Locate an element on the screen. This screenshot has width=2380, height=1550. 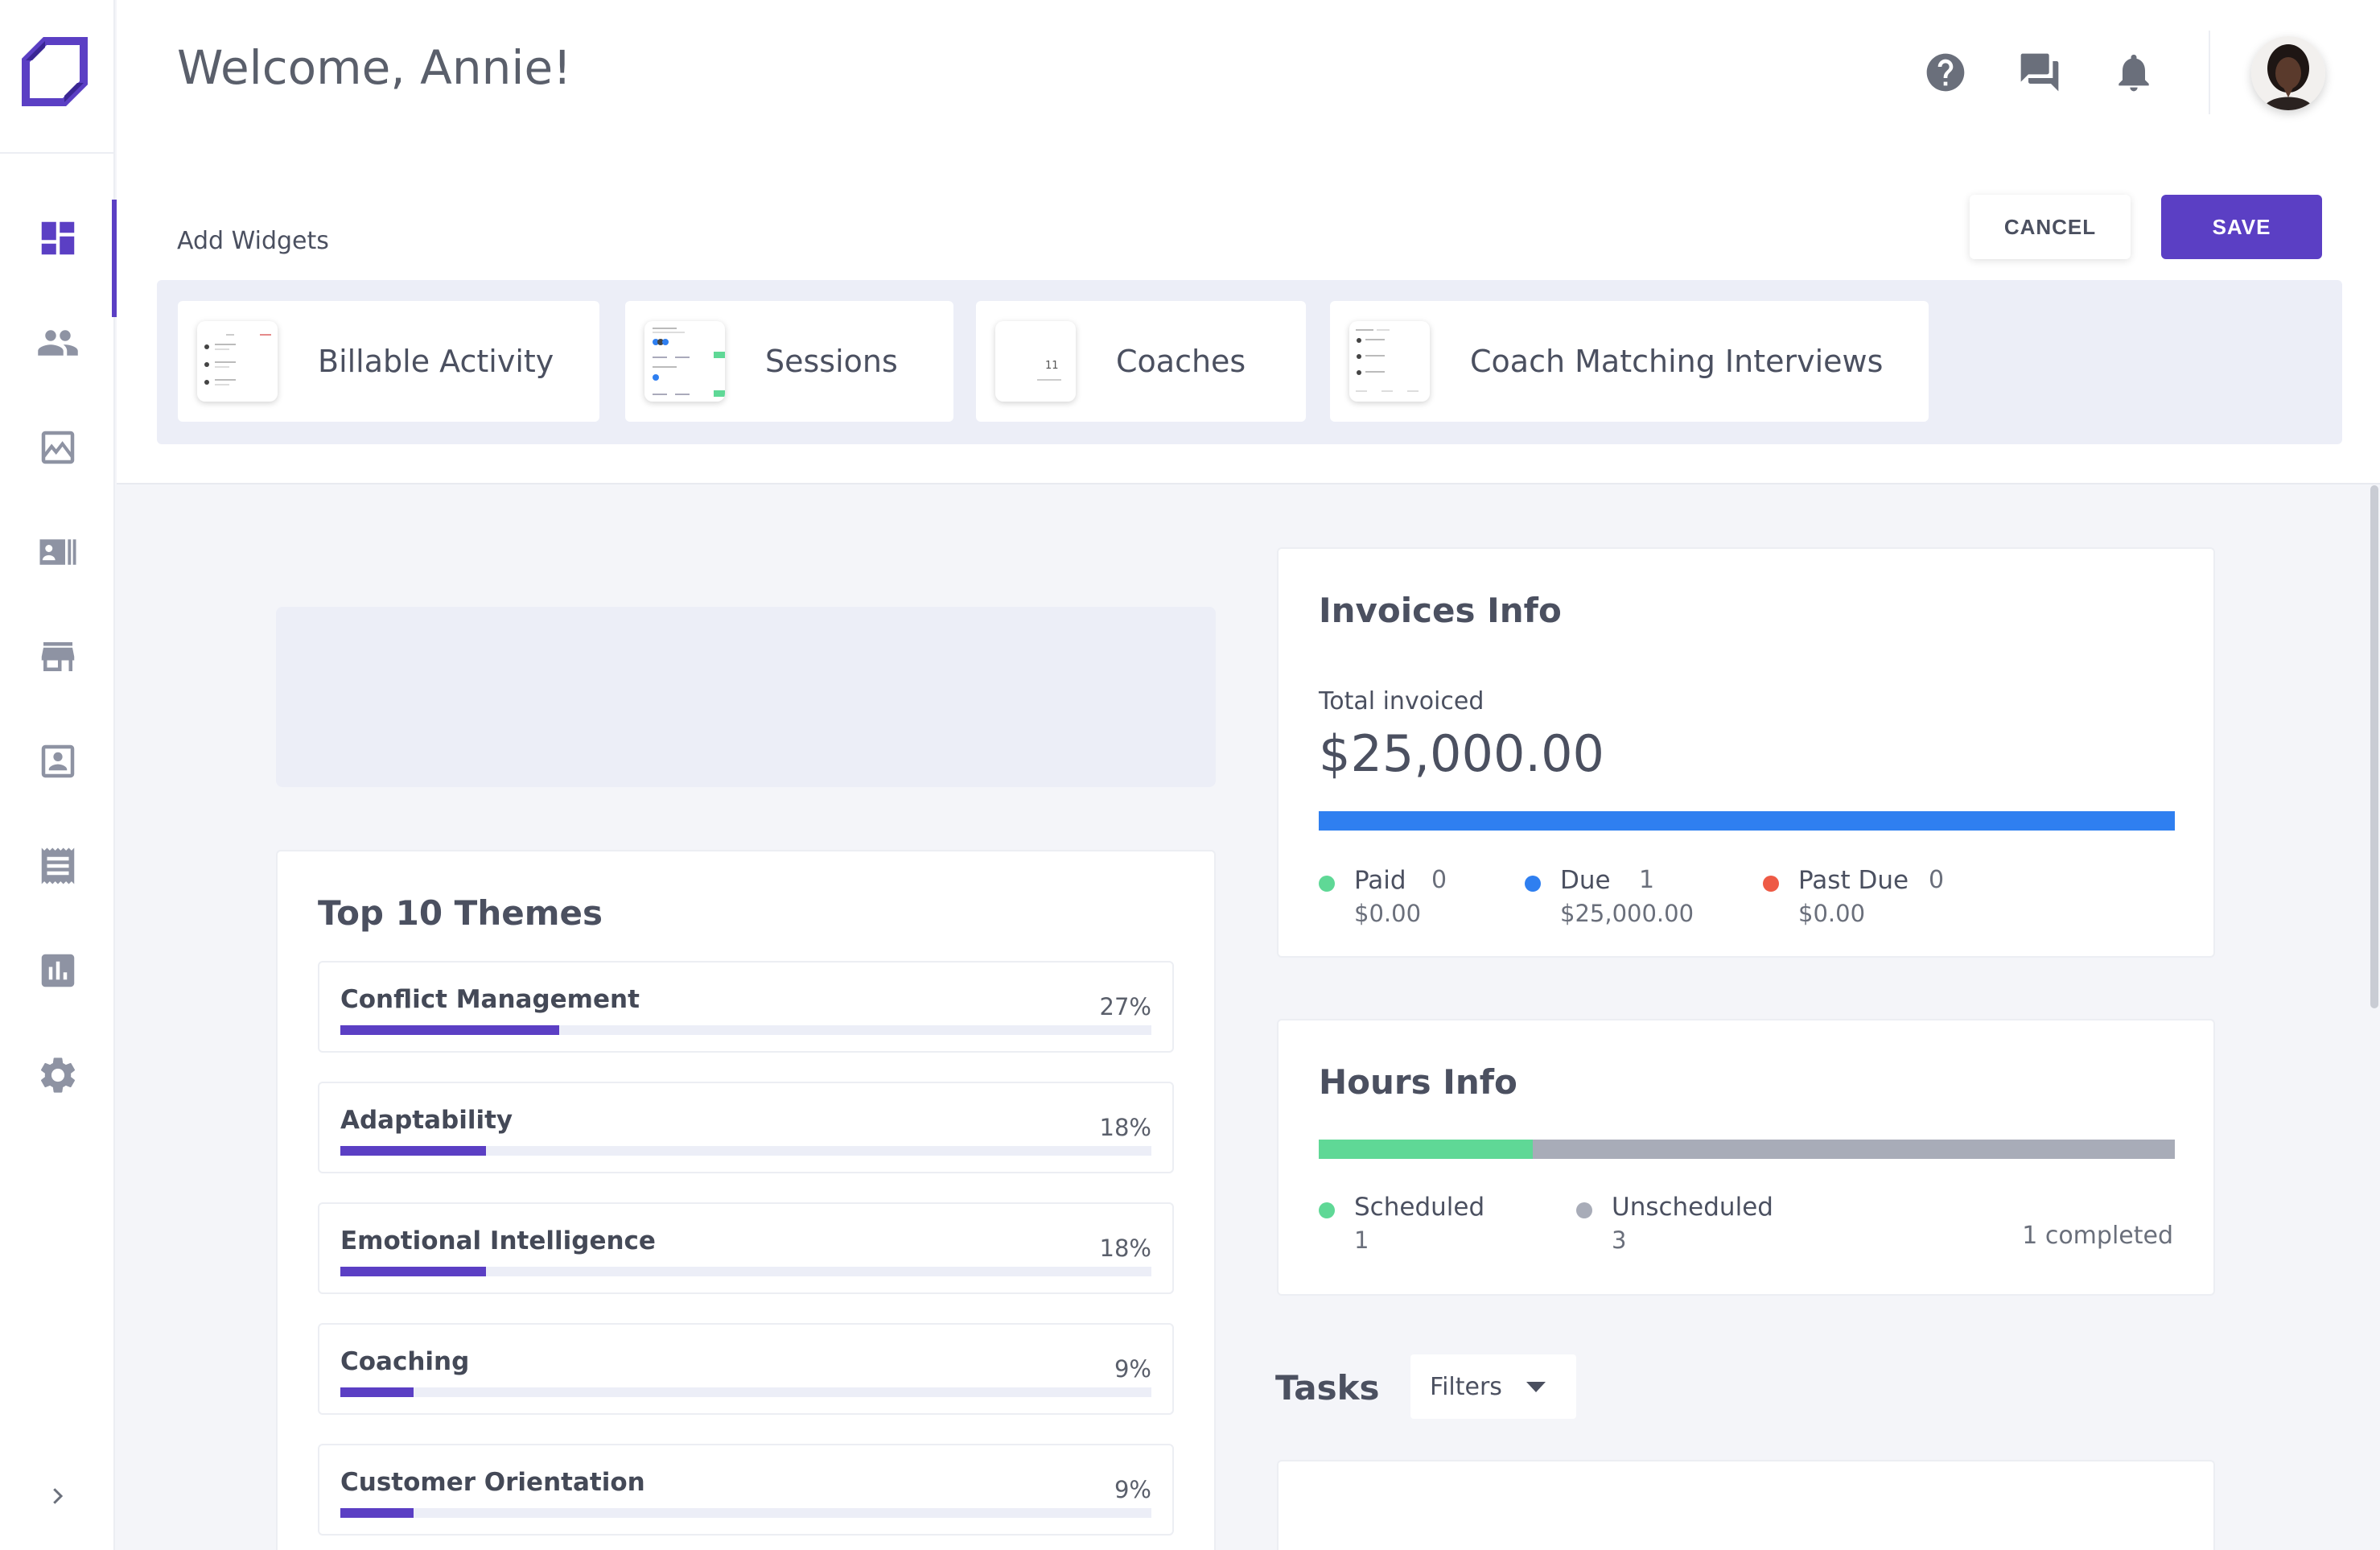
loading-placeholder is located at coordinates (746, 697).